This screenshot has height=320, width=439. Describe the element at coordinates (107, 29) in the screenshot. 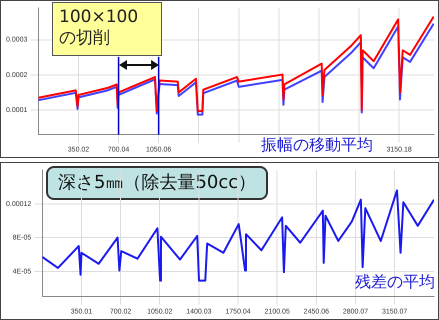

I see `callout-box: 100×100の切削` at that location.